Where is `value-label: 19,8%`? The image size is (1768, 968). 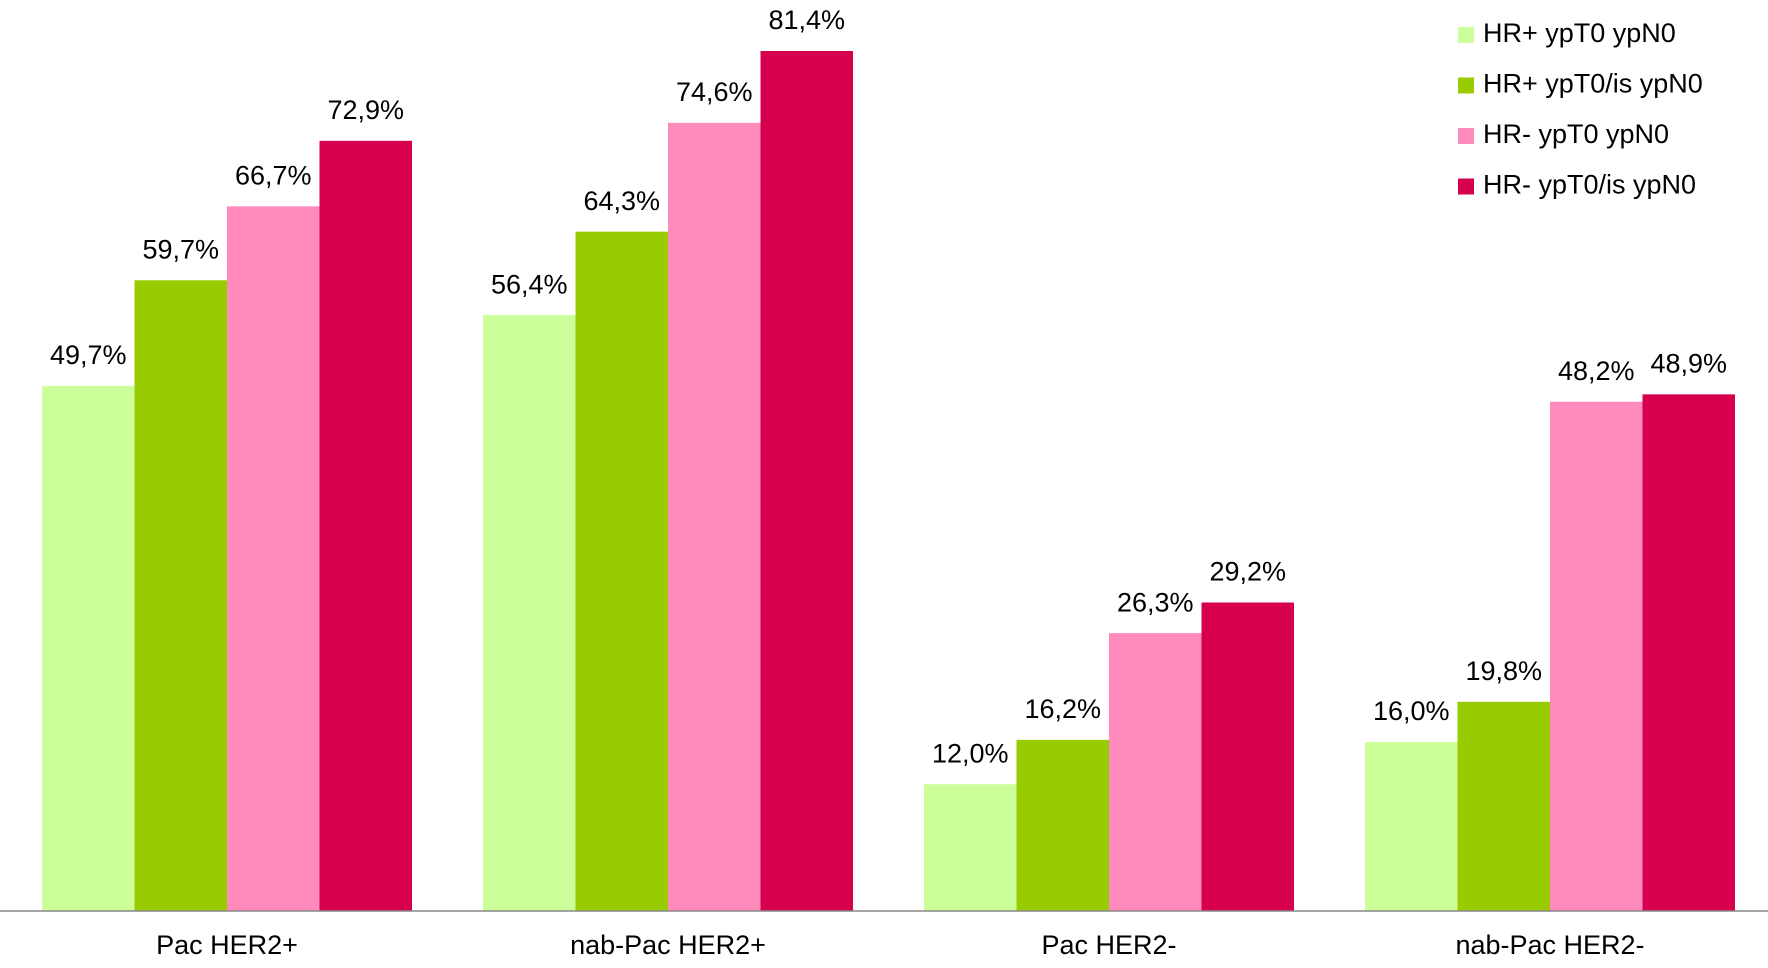
value-label: 19,8% is located at coordinates (1503, 671).